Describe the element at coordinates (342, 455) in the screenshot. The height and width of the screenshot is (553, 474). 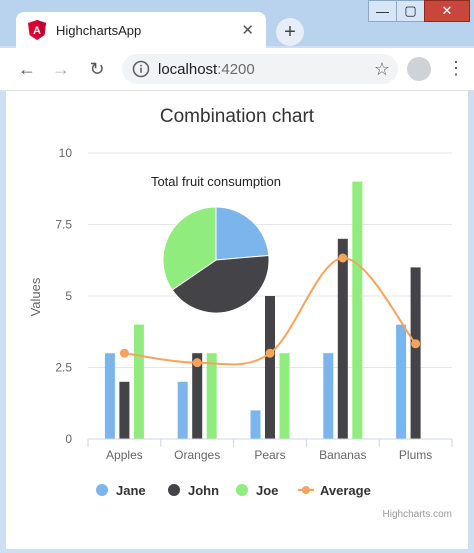
I see `x-tick-label: Bananas` at that location.